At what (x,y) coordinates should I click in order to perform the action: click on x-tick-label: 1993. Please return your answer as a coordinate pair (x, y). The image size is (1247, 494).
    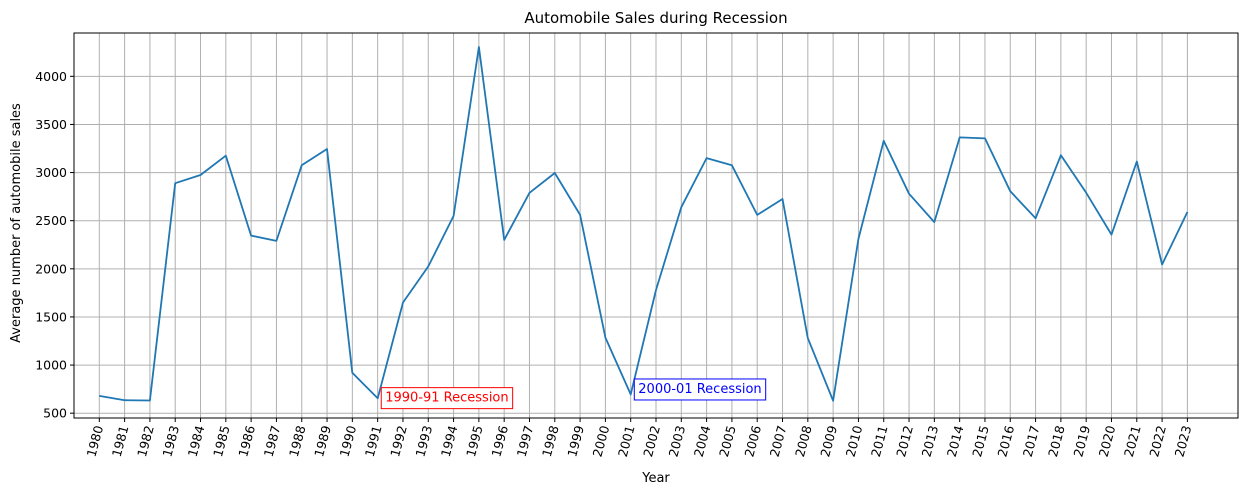
    Looking at the image, I should click on (423, 441).